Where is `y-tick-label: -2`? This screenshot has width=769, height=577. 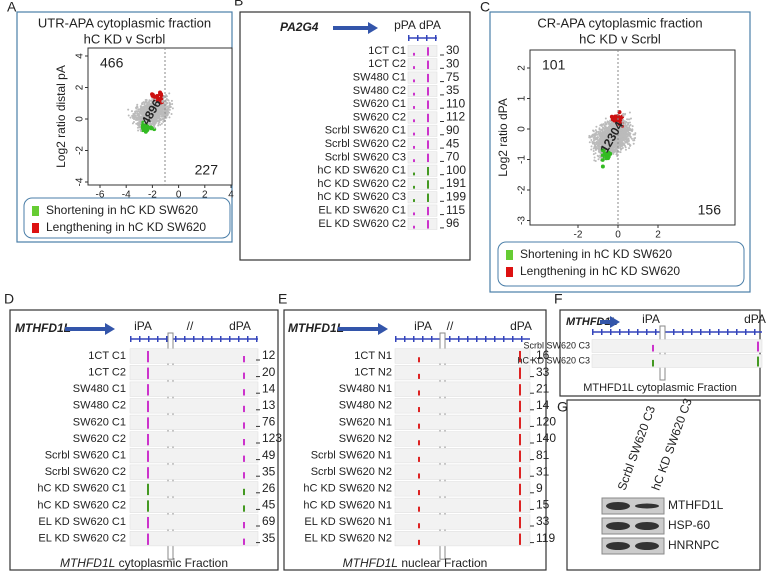 y-tick-label: -2 is located at coordinates (80, 150).